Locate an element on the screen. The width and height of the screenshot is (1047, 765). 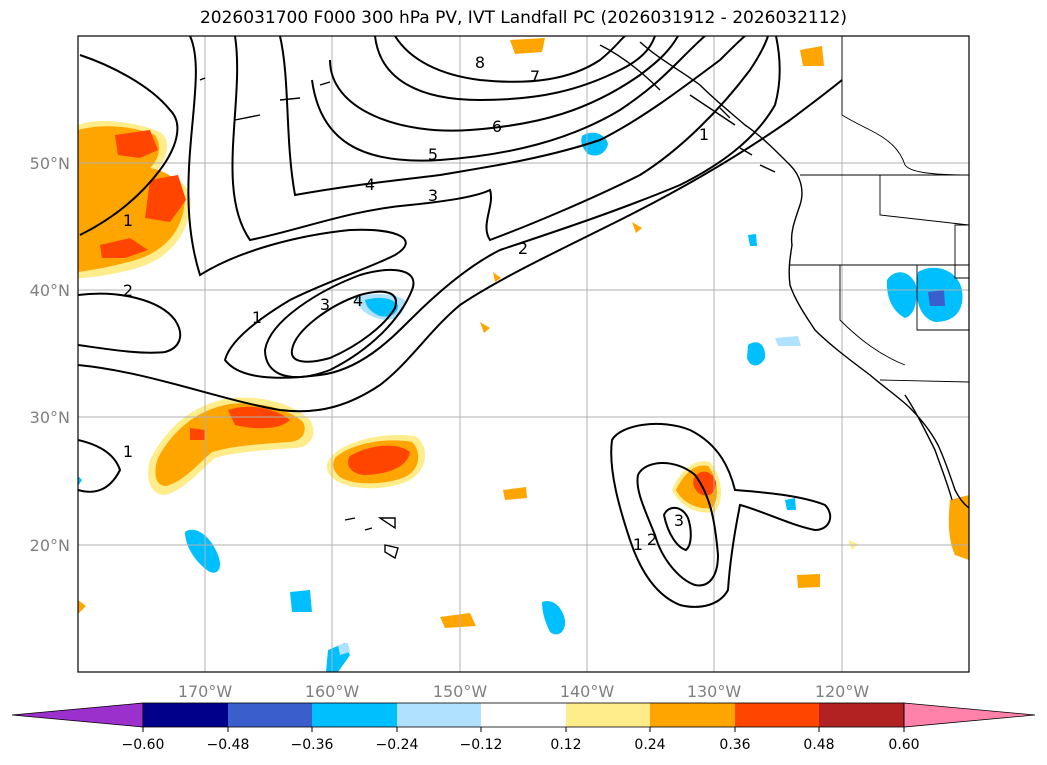
shade-positive-north is located at coordinates (527, 46).